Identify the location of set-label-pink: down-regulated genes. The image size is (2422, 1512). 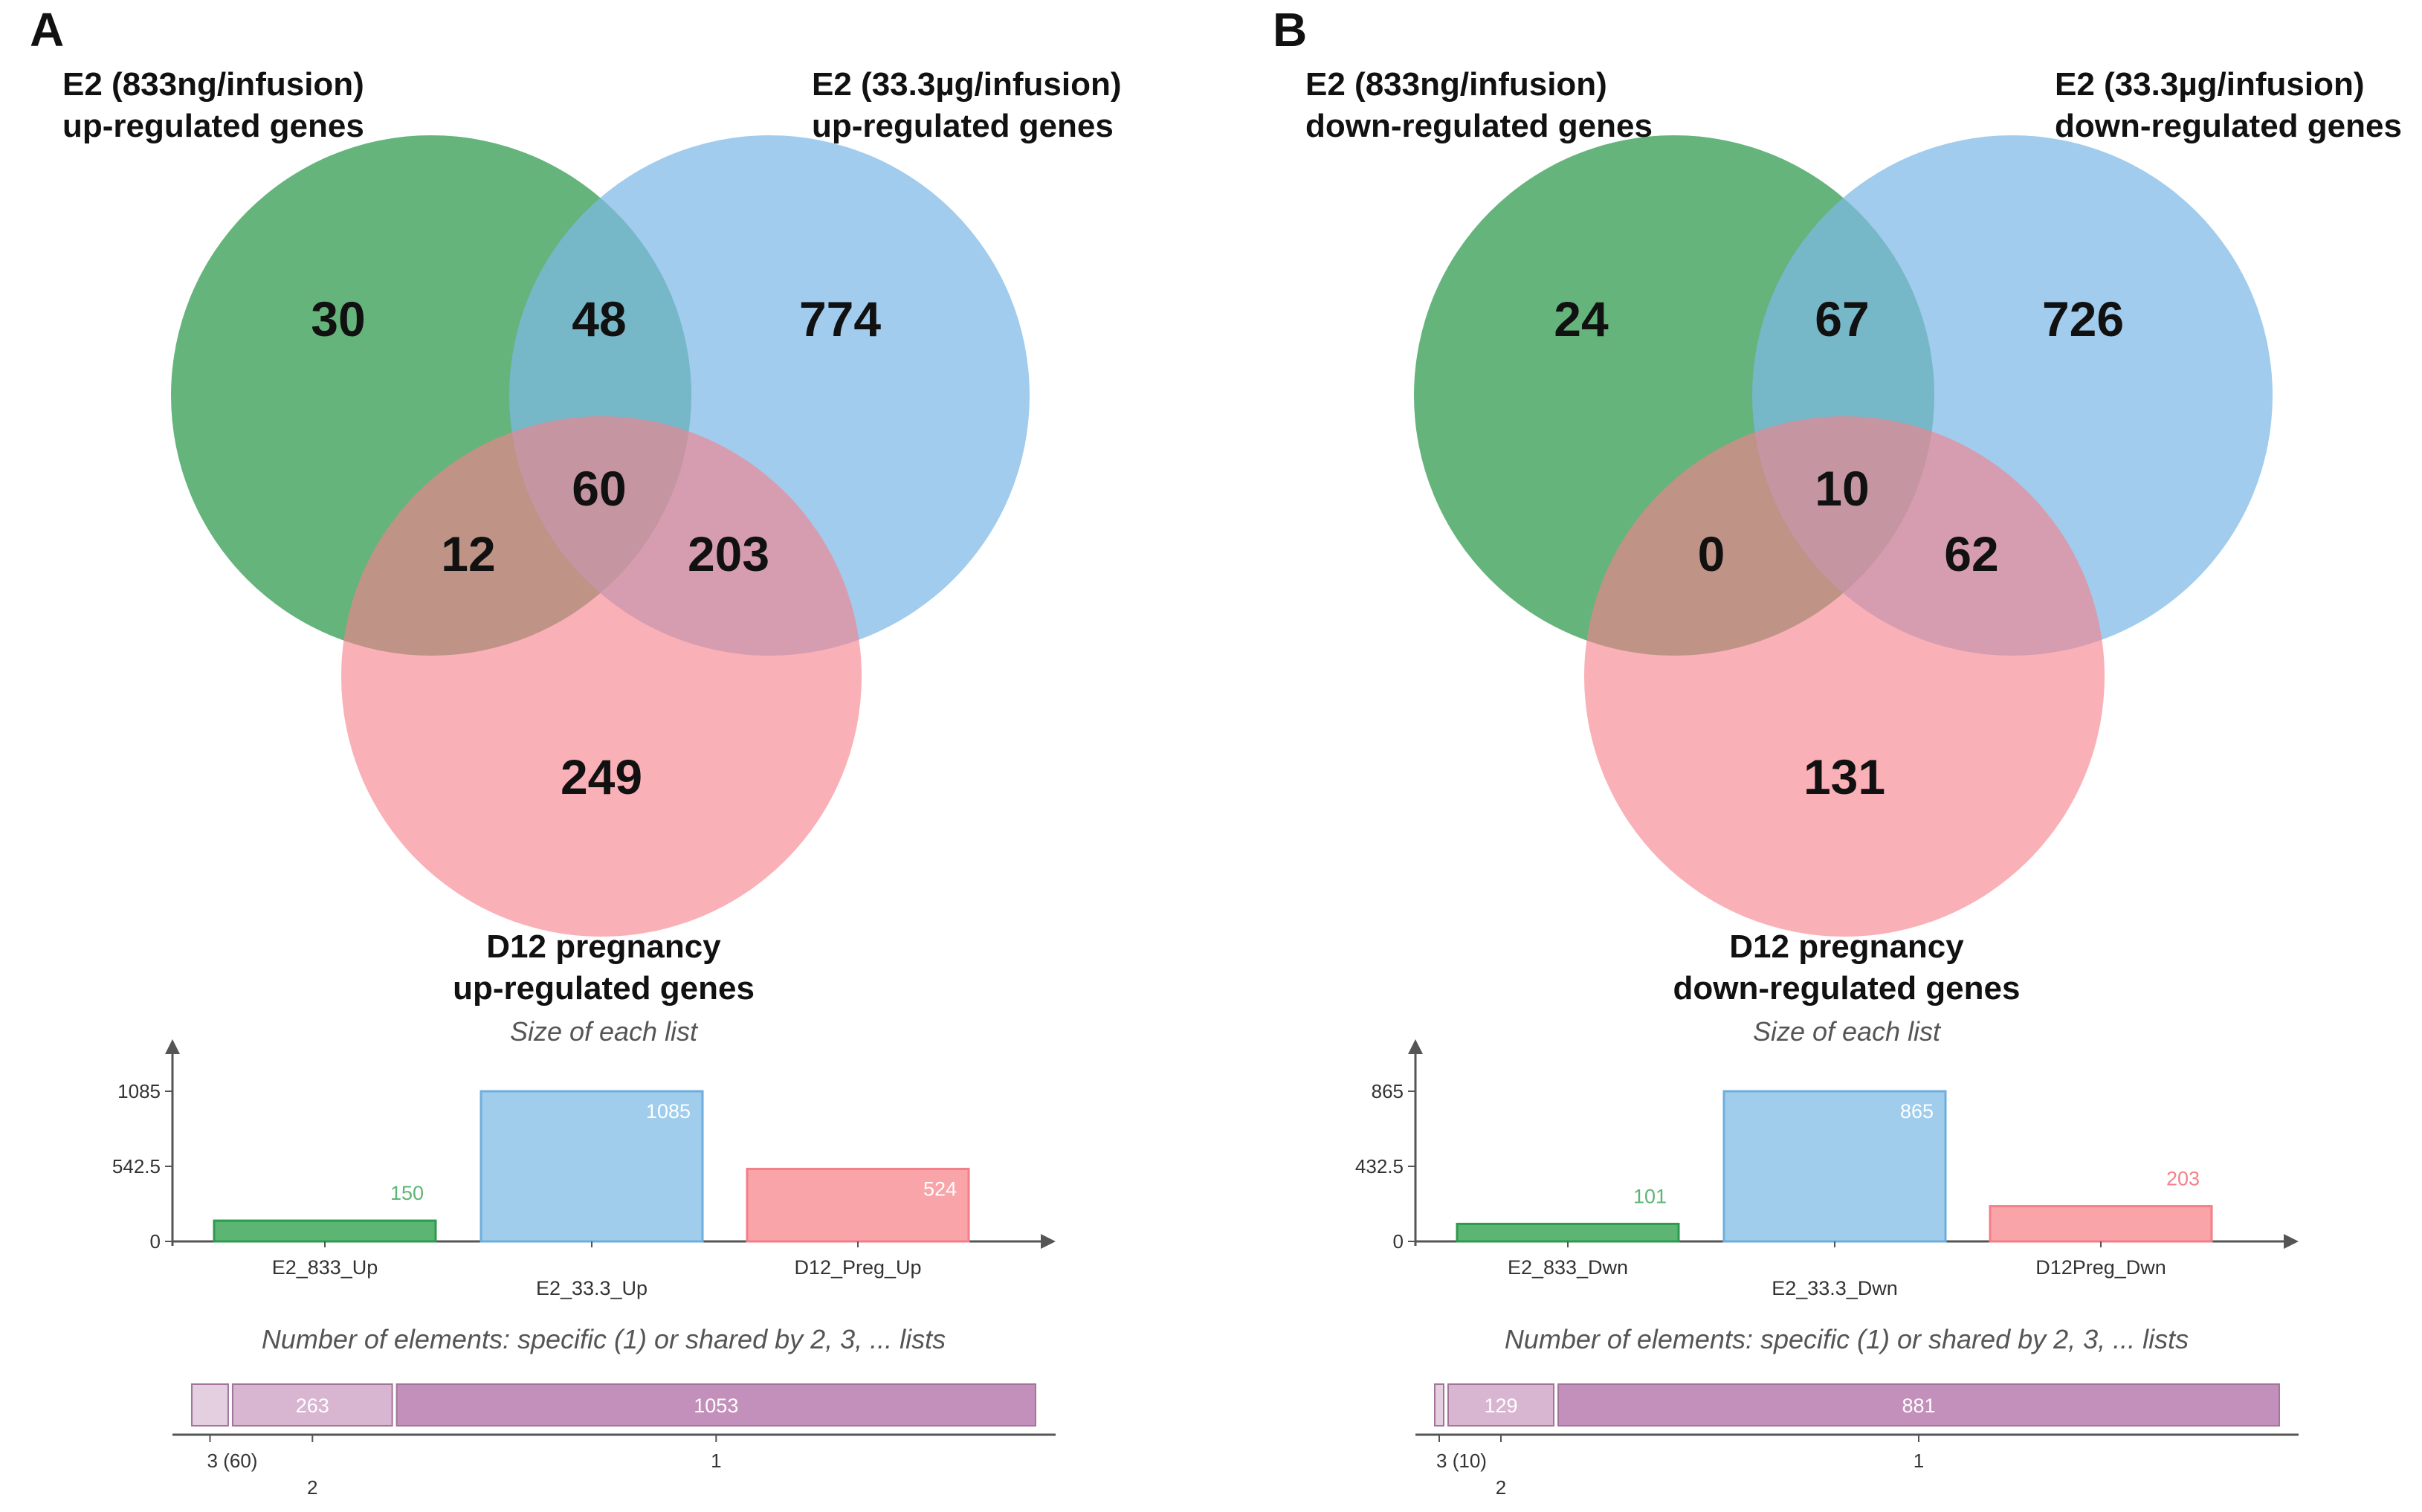
(1847, 989).